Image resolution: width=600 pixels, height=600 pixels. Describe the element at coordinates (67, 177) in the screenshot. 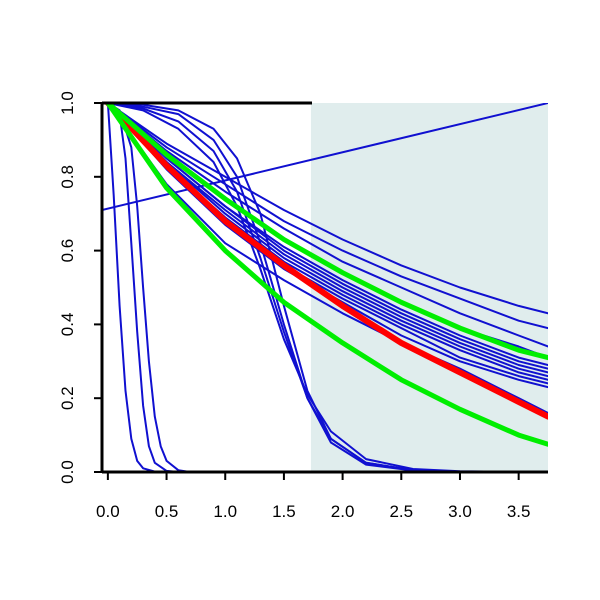

I see `y-tick-label: 0.8` at that location.